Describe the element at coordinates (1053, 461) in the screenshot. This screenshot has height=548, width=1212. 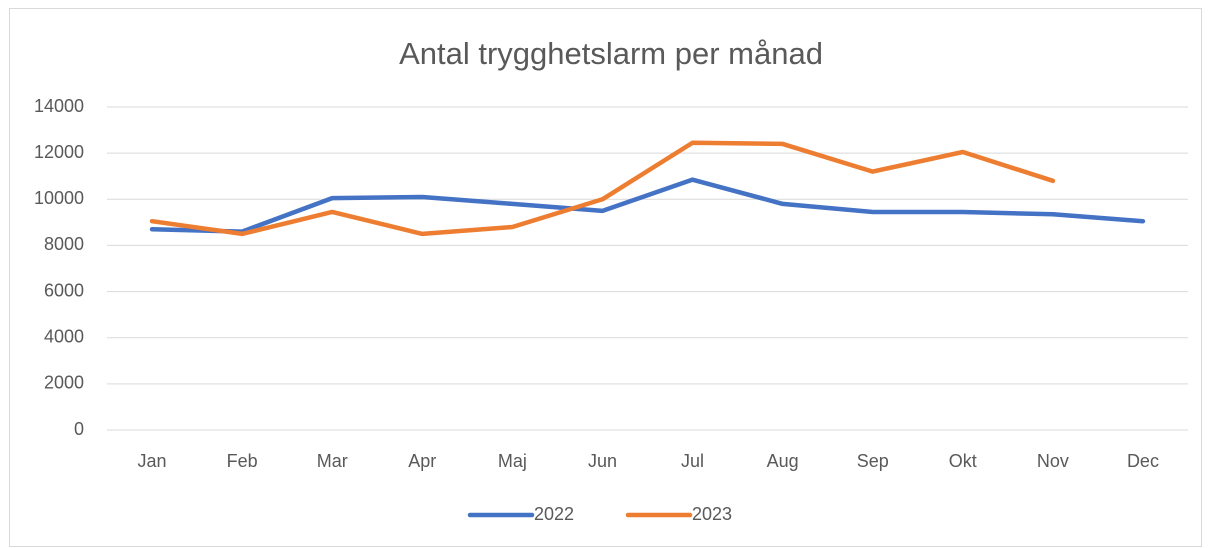
I see `x-tick-label: Nov` at that location.